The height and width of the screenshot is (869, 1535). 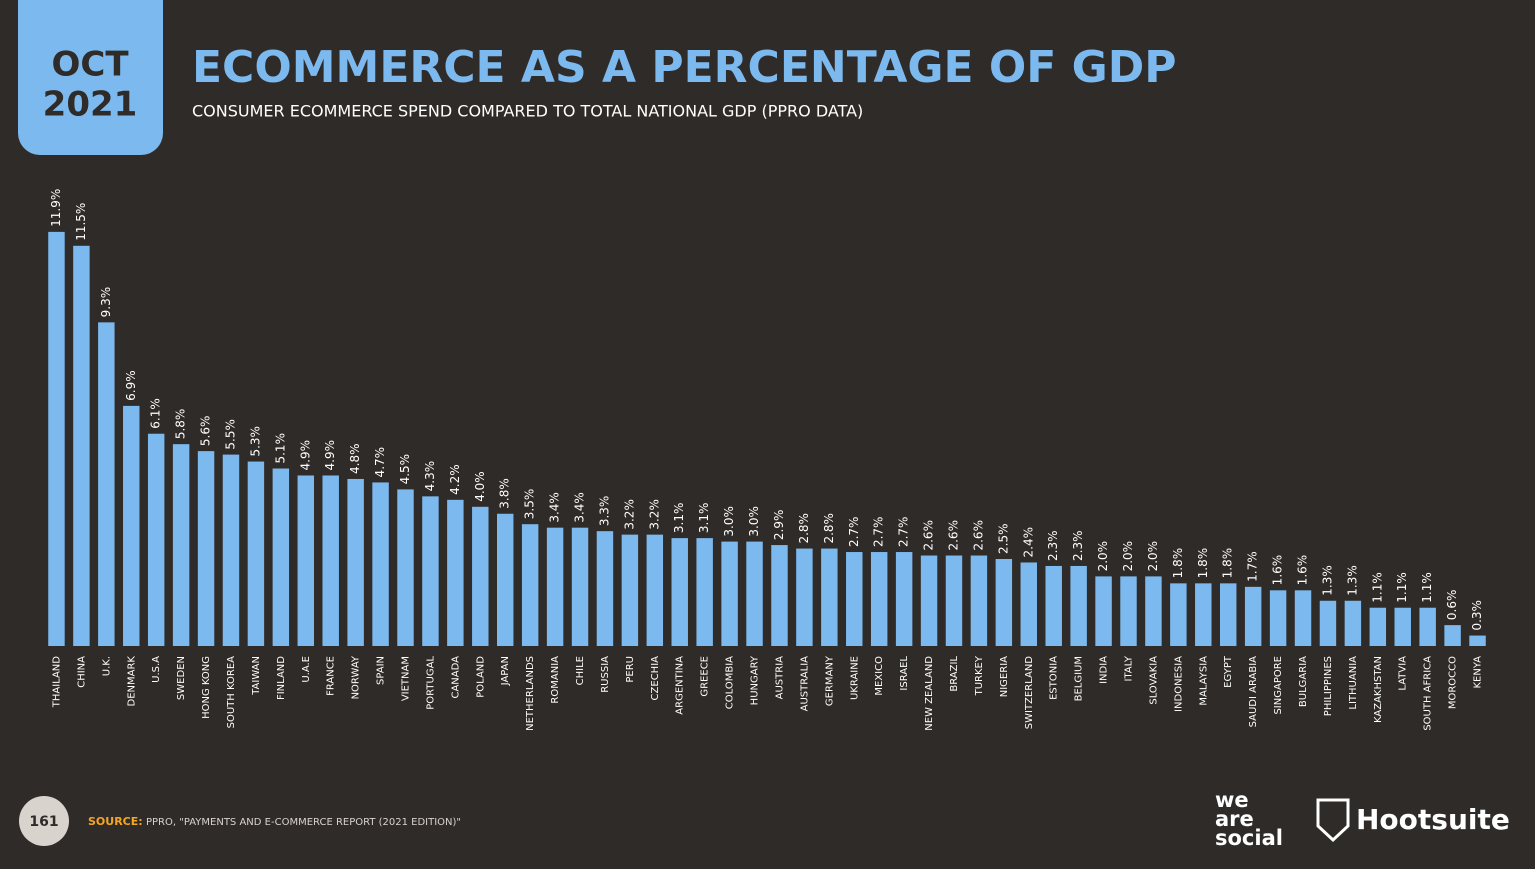 What do you see at coordinates (1129, 668) in the screenshot?
I see `x-tick-label: ITALY` at bounding box center [1129, 668].